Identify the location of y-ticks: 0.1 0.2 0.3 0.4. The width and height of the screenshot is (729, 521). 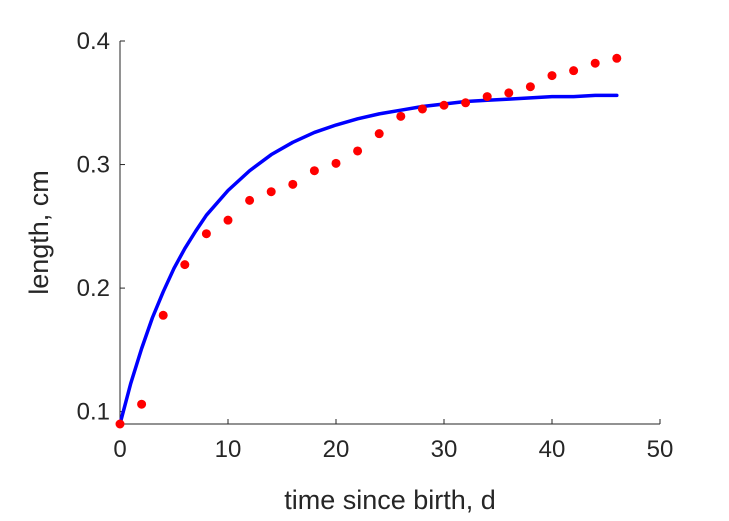
(101, 227).